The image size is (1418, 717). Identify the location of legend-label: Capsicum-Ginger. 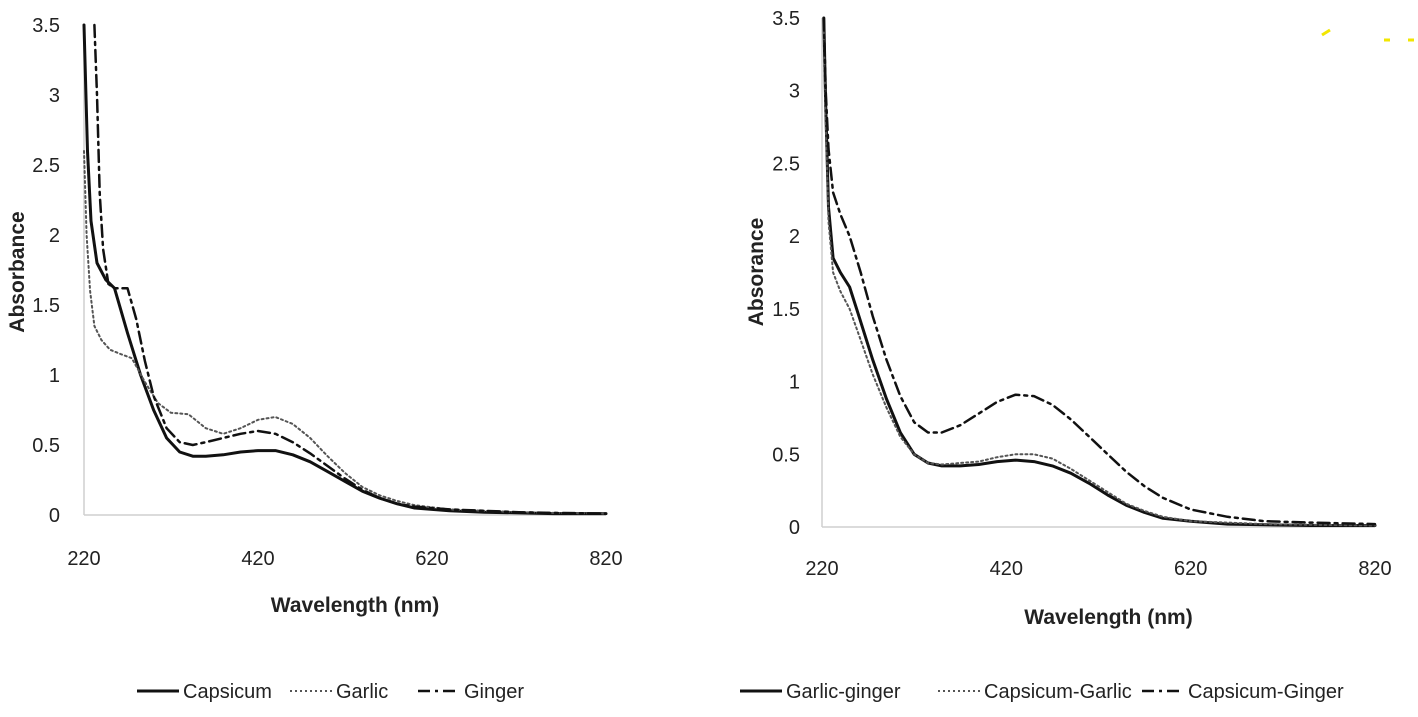
(1266, 692).